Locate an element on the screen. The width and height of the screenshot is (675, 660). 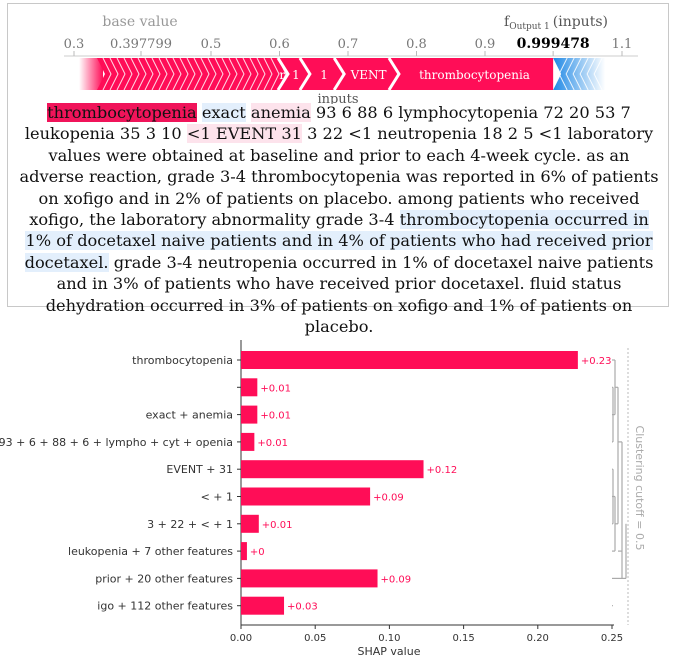
inputs-label: inputs is located at coordinates (337, 98).